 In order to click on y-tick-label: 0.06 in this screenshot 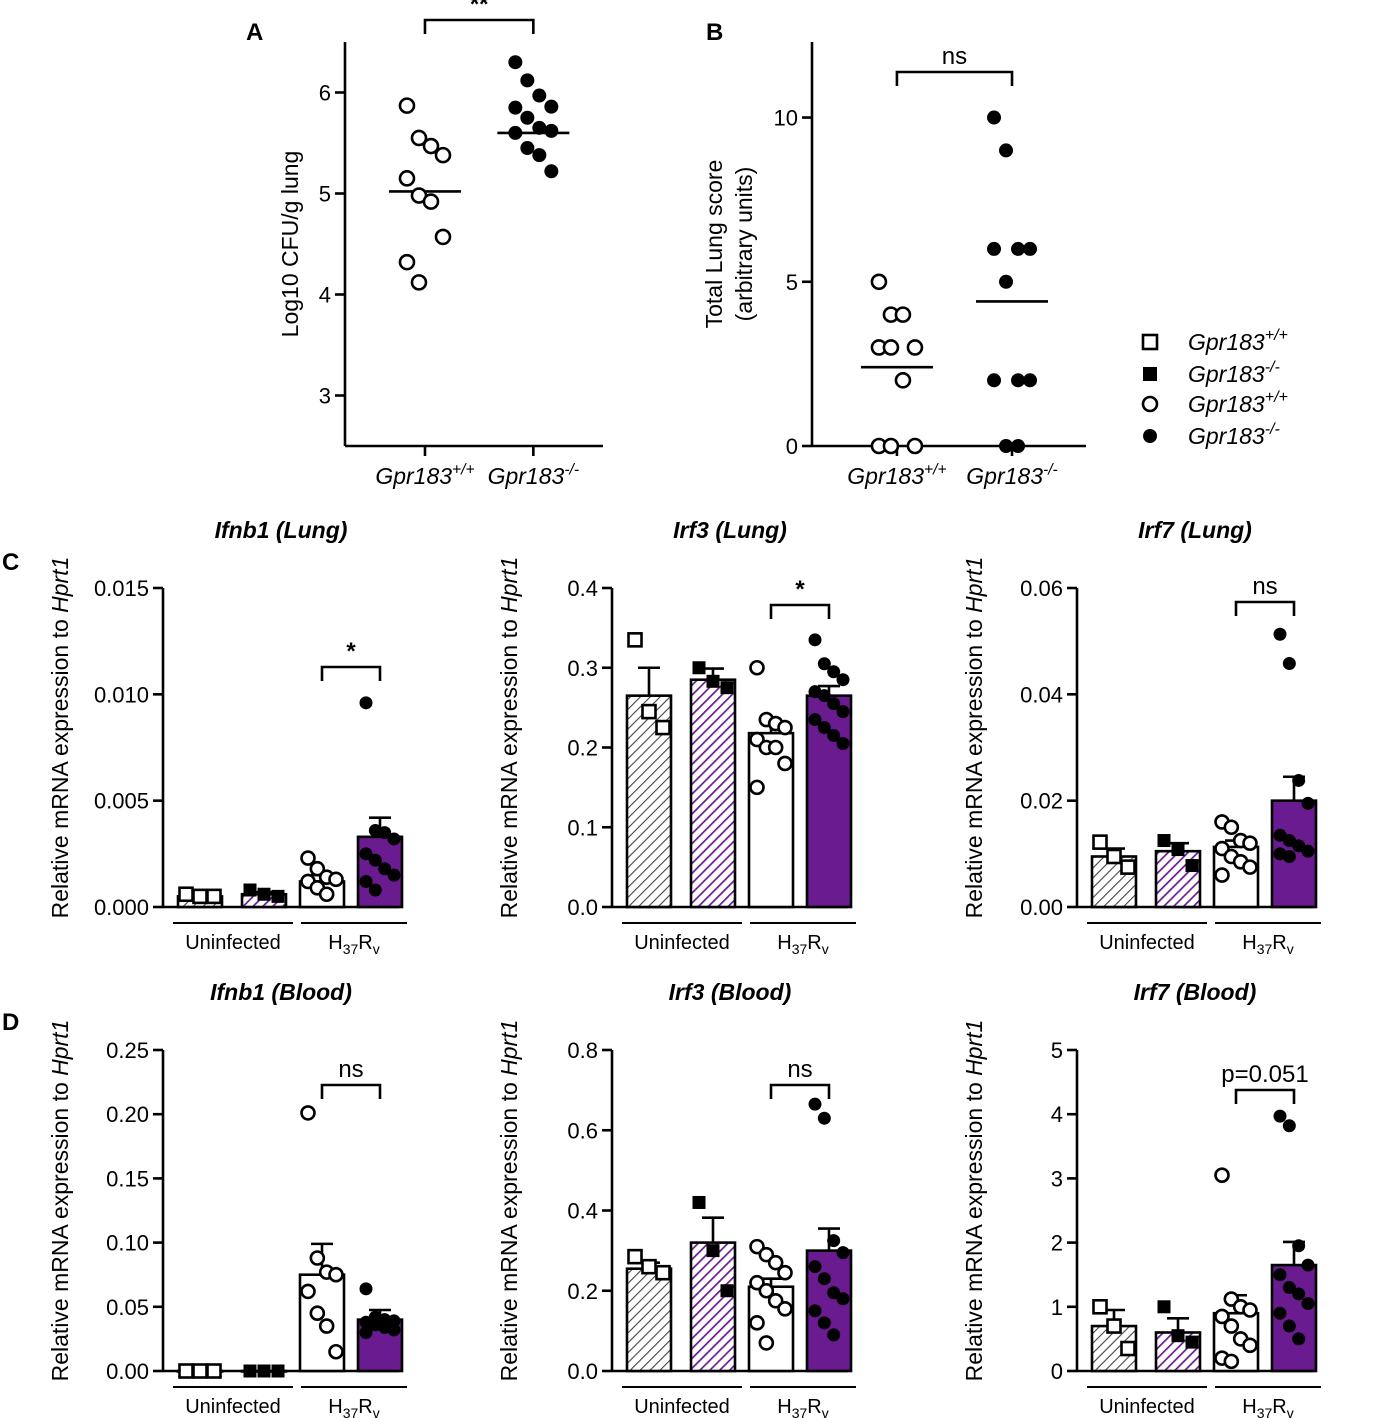, I will do `click(1041, 588)`.